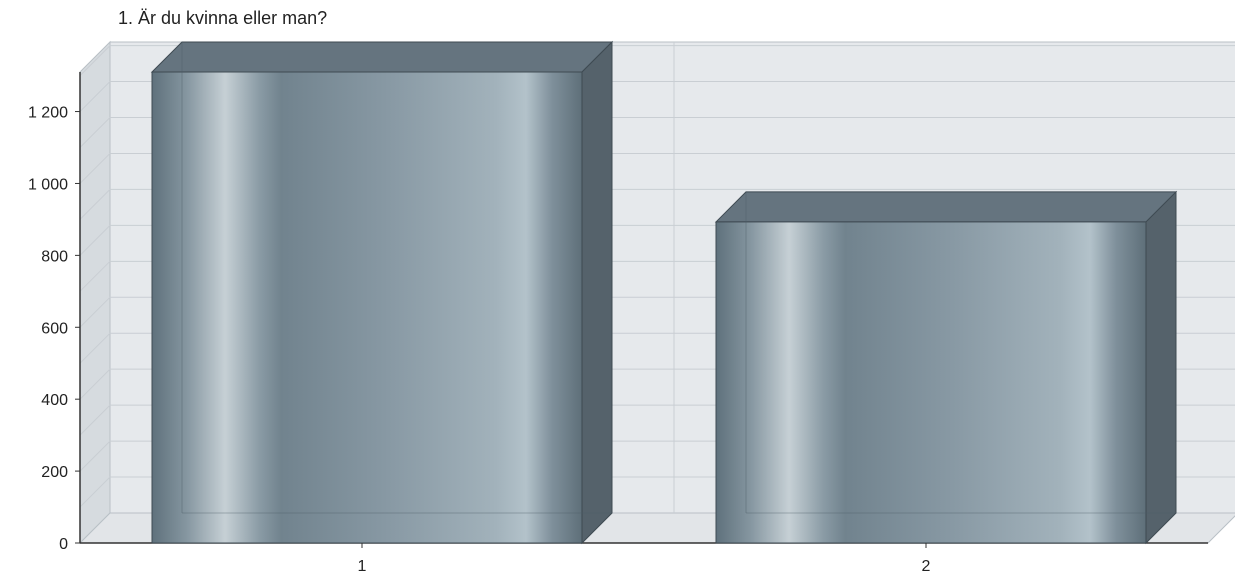  What do you see at coordinates (95, 292) in the screenshot?
I see `side-wall` at bounding box center [95, 292].